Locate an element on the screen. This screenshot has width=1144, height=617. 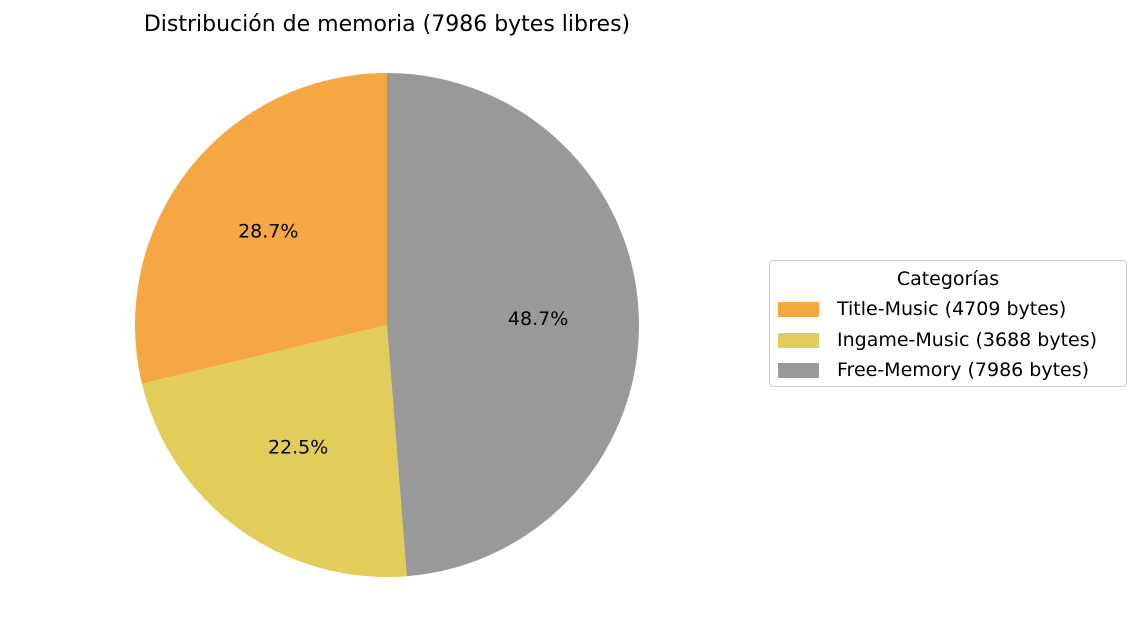
pie-slice-title-music is located at coordinates (260, 228).